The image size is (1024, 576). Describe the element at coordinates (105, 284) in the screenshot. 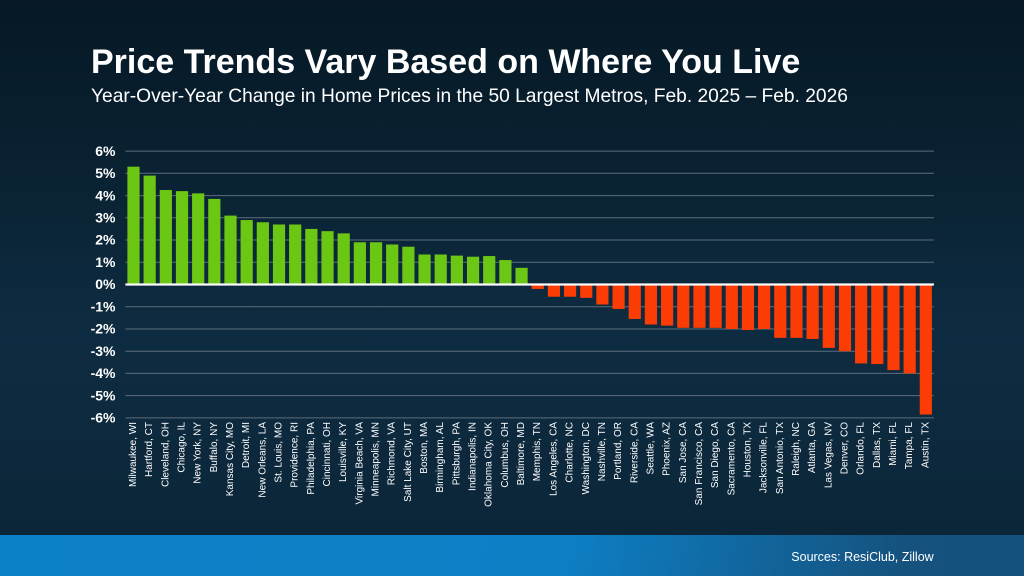

I see `svg-text: 0%` at that location.